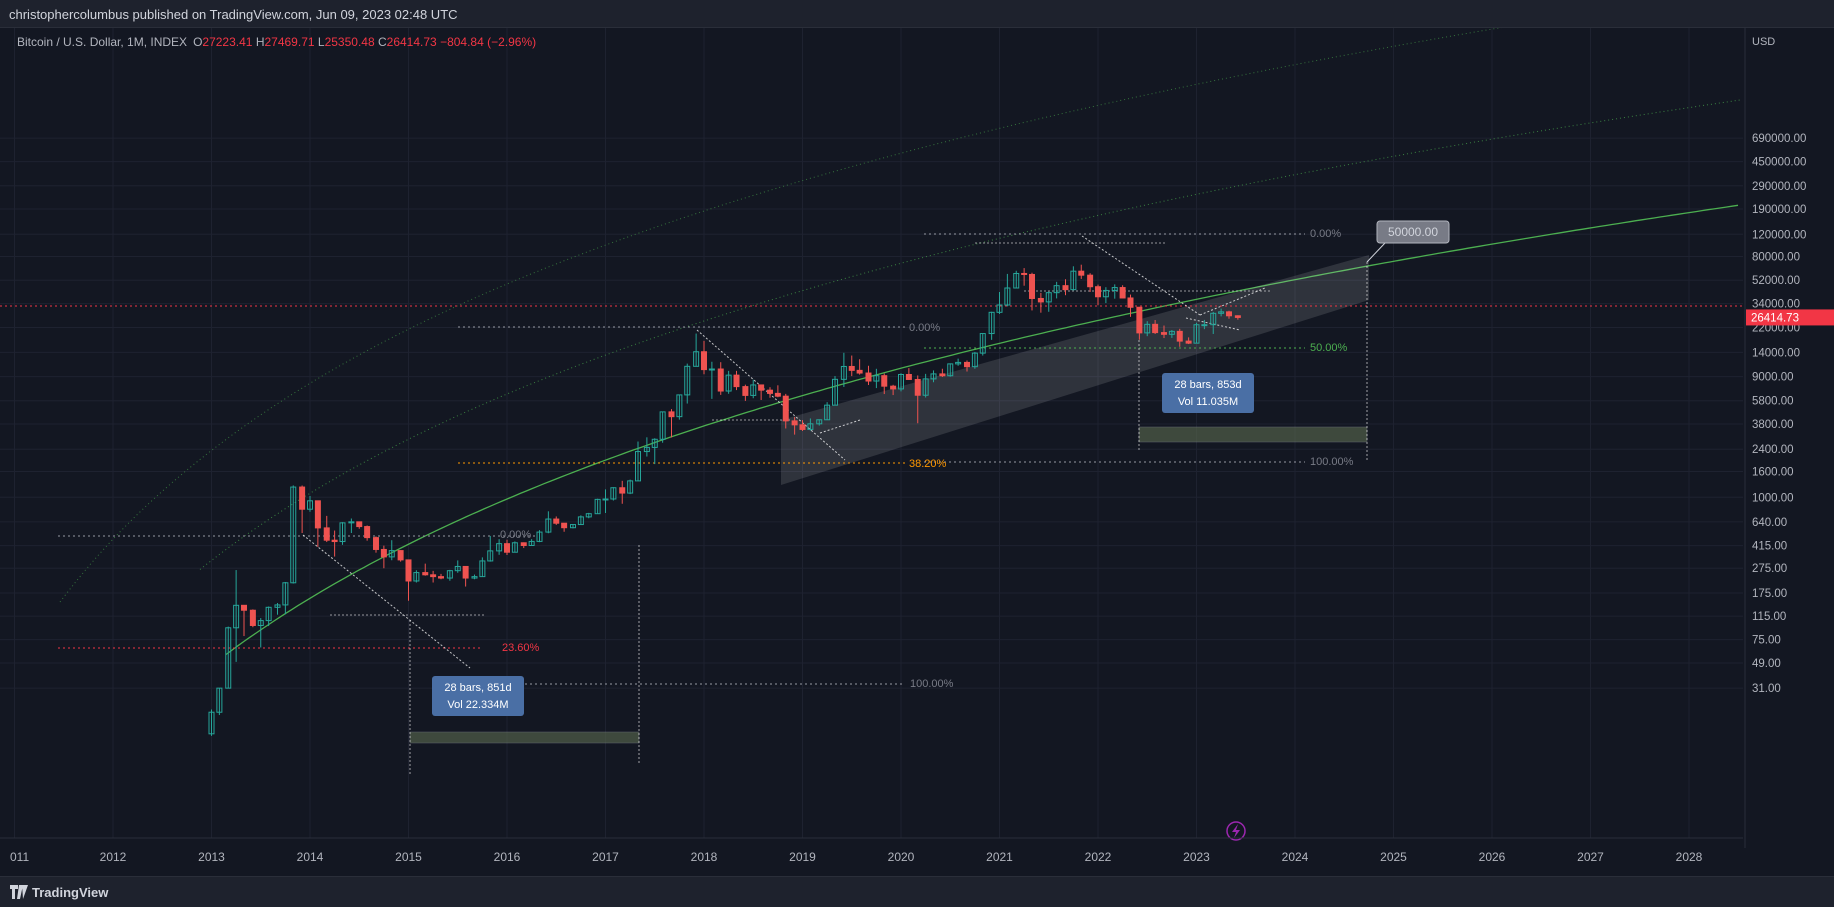 The width and height of the screenshot is (1834, 907). I want to click on y-tick-label: 31.00, so click(1766, 689).